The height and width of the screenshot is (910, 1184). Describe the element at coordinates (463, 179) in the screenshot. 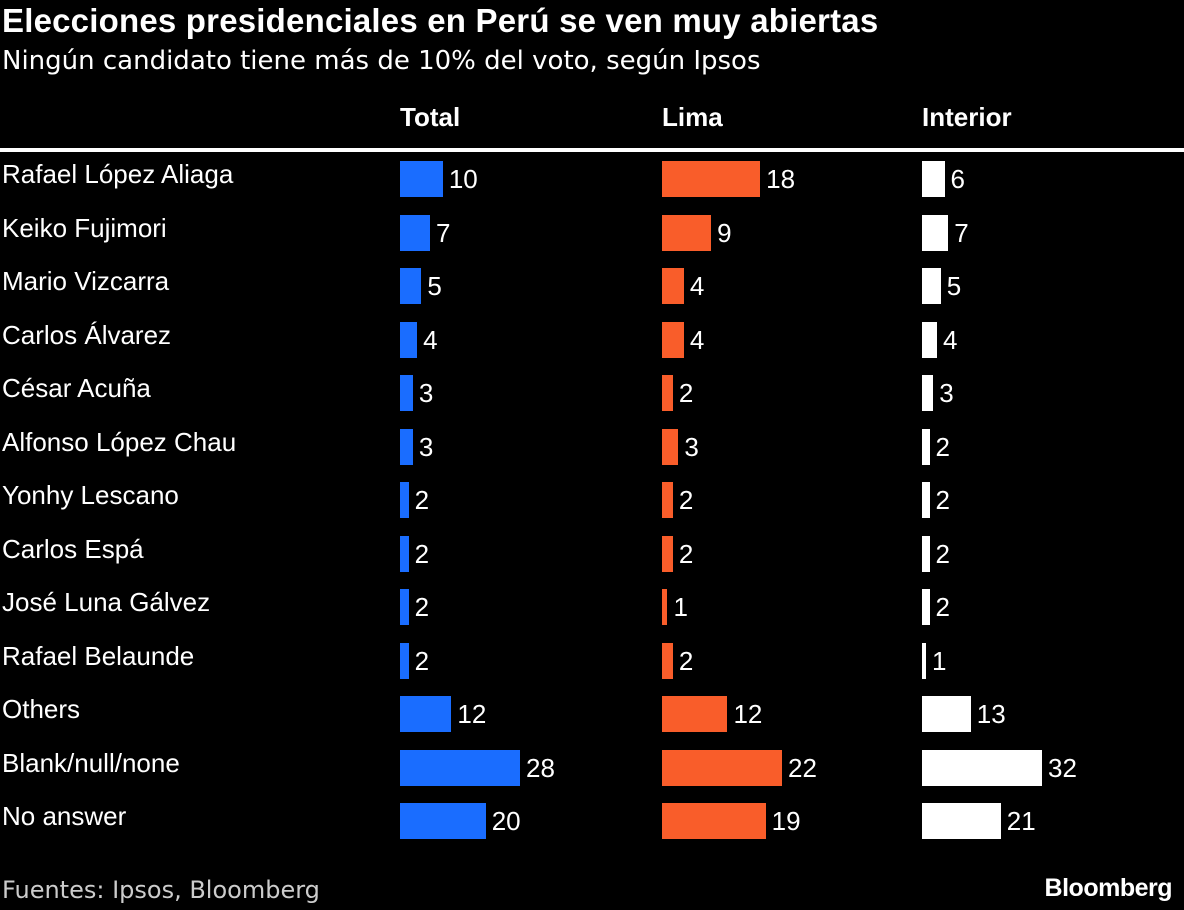

I see `data-label: 10` at that location.